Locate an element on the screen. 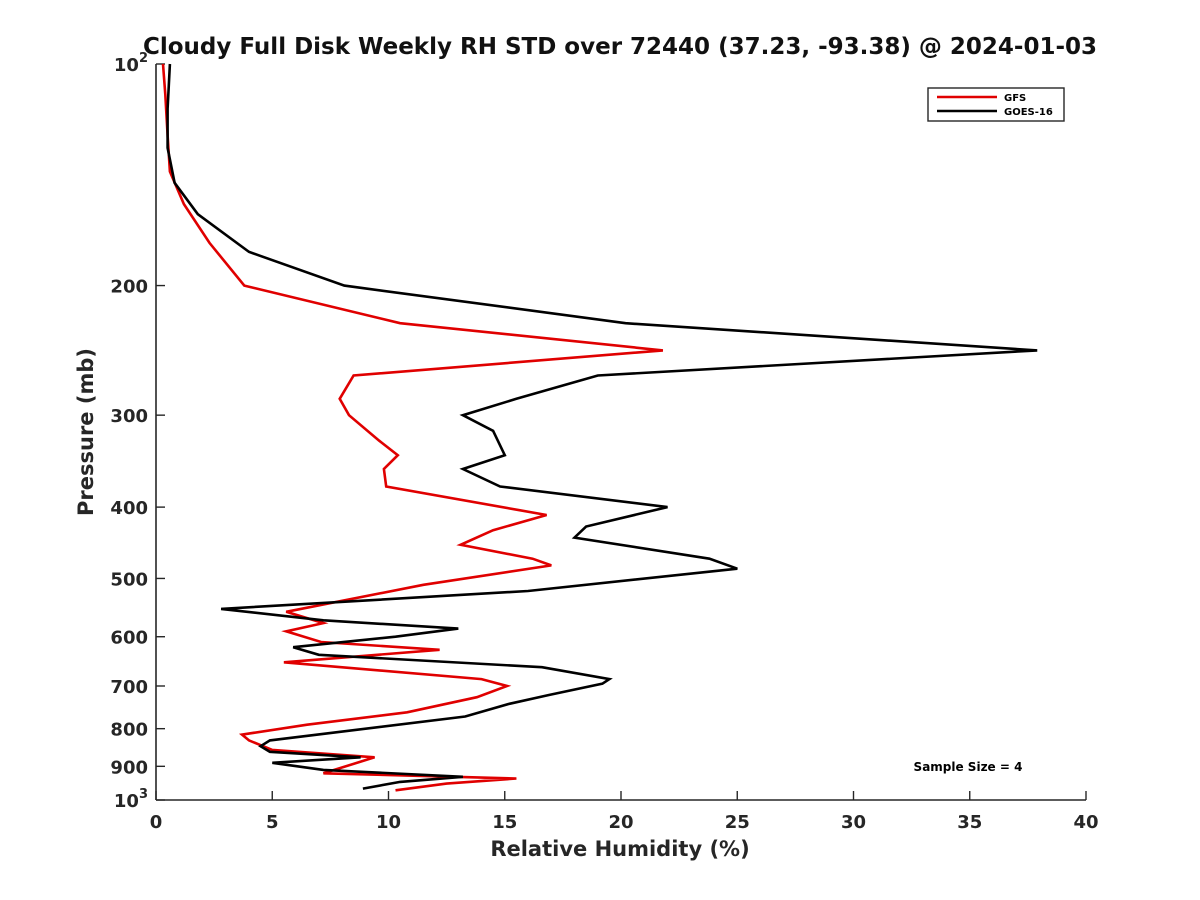 This screenshot has height=900, width=1200. x-tick-label: 10 is located at coordinates (388, 822).